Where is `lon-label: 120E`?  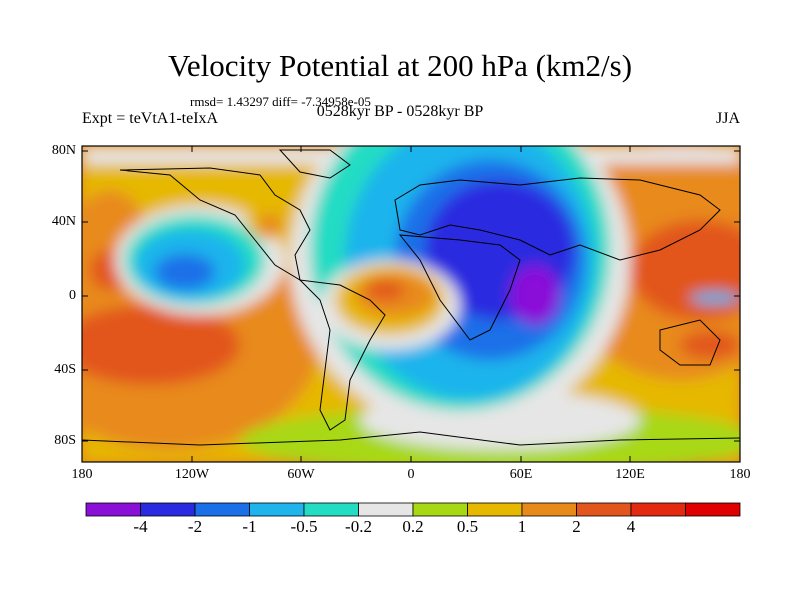 lon-label: 120E is located at coordinates (630, 474).